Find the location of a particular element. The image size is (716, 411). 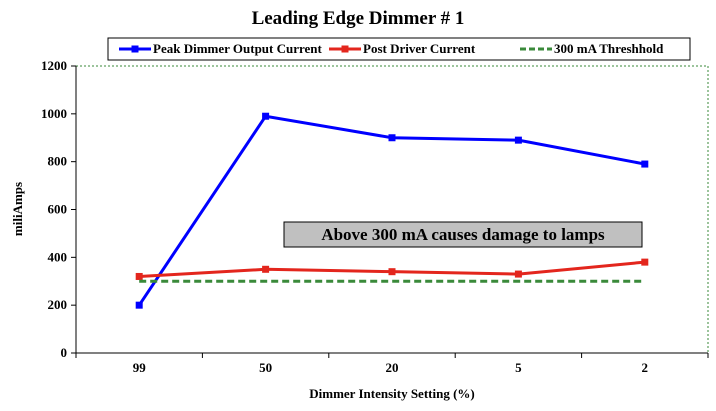

legend-label-post-driver-current: Post Driver Current is located at coordinates (419, 48).